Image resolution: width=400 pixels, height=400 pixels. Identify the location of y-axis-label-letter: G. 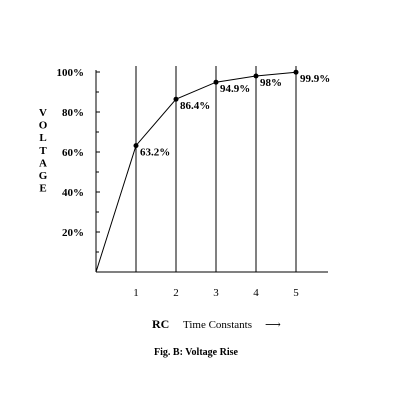
(43, 176).